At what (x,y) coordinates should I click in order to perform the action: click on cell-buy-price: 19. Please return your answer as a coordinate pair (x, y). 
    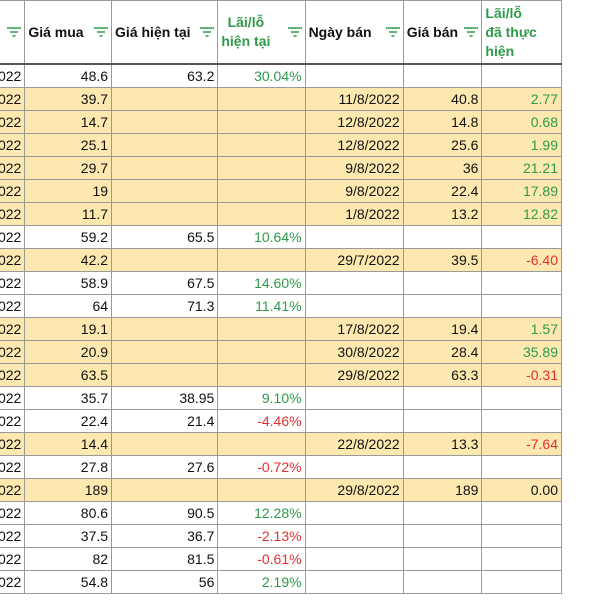
    Looking at the image, I should click on (68, 191).